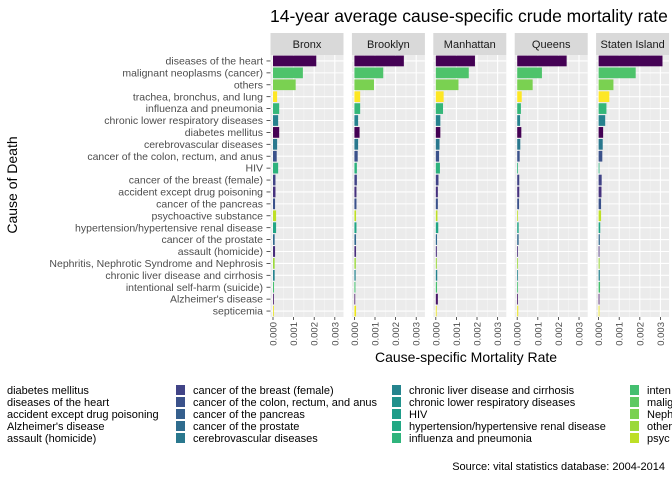  I want to click on bar-brooklyn-diseases-of-the-heart, so click(379, 61).